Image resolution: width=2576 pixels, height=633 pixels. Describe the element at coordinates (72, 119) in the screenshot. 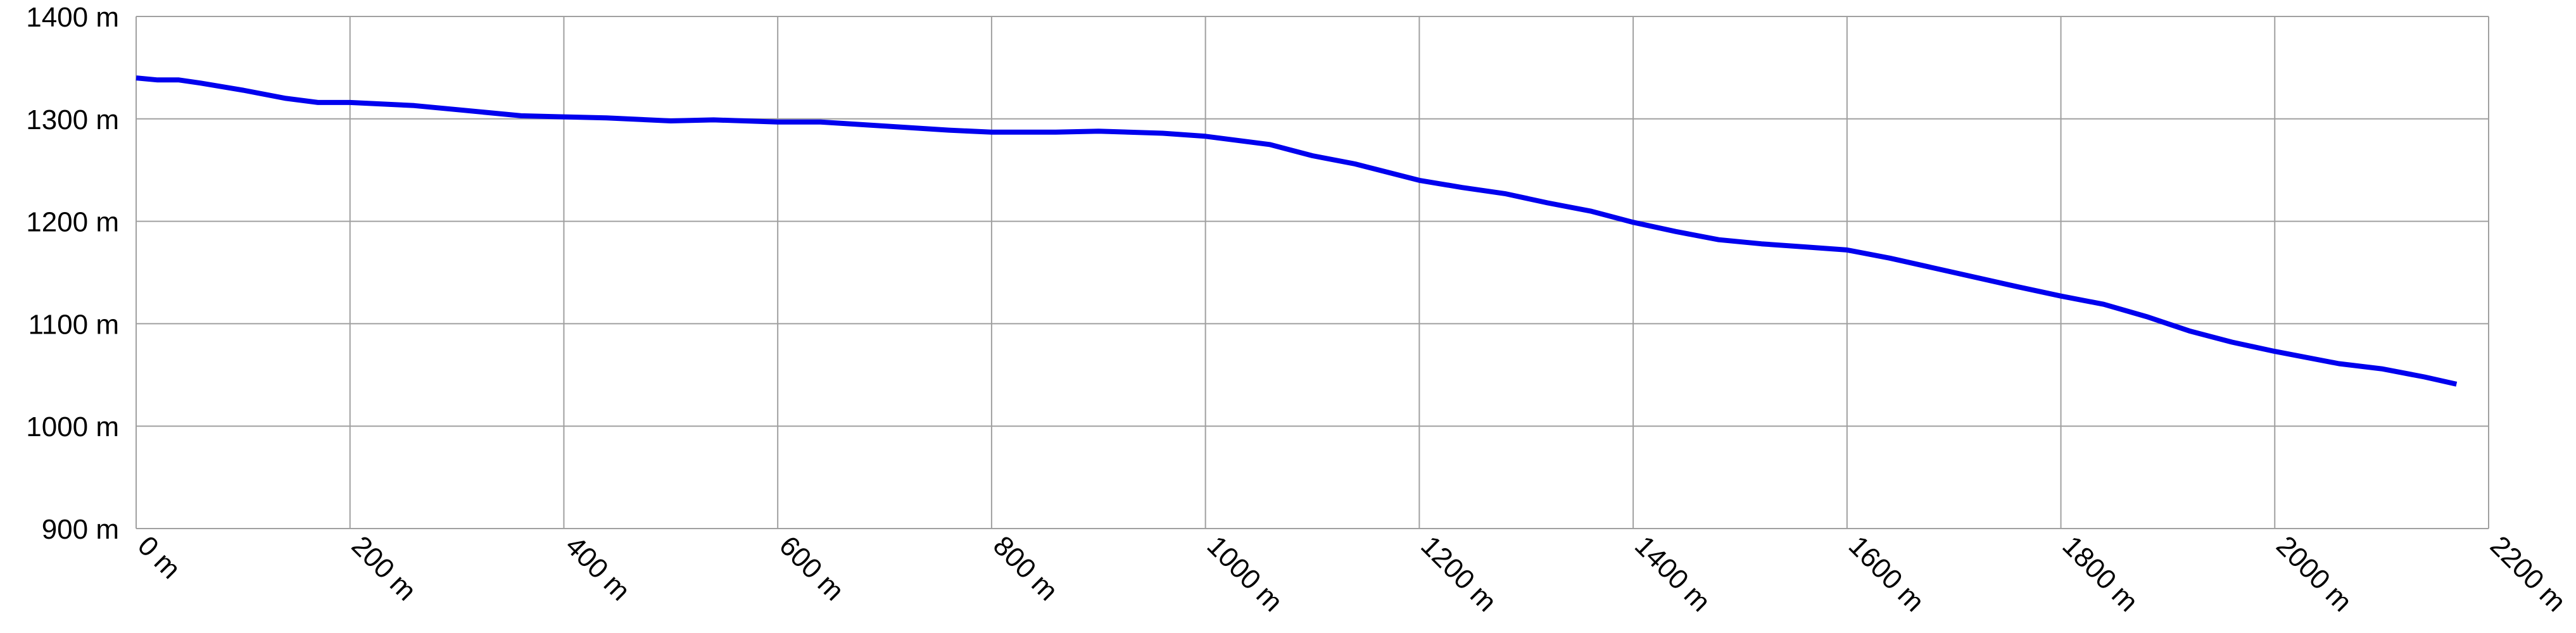

I see `y-tick-label: 1300 m` at that location.